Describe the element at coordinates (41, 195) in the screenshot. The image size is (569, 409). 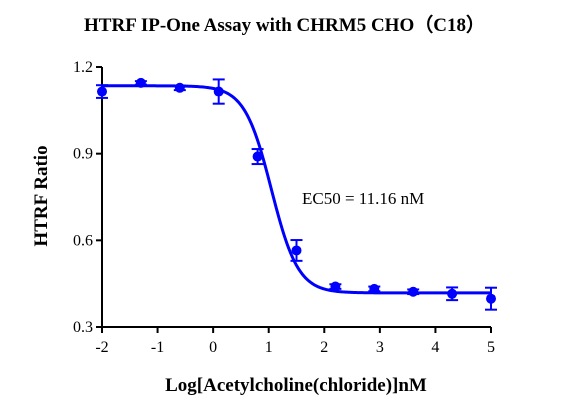
I see `y-axis-title: HTRF Ratio` at that location.